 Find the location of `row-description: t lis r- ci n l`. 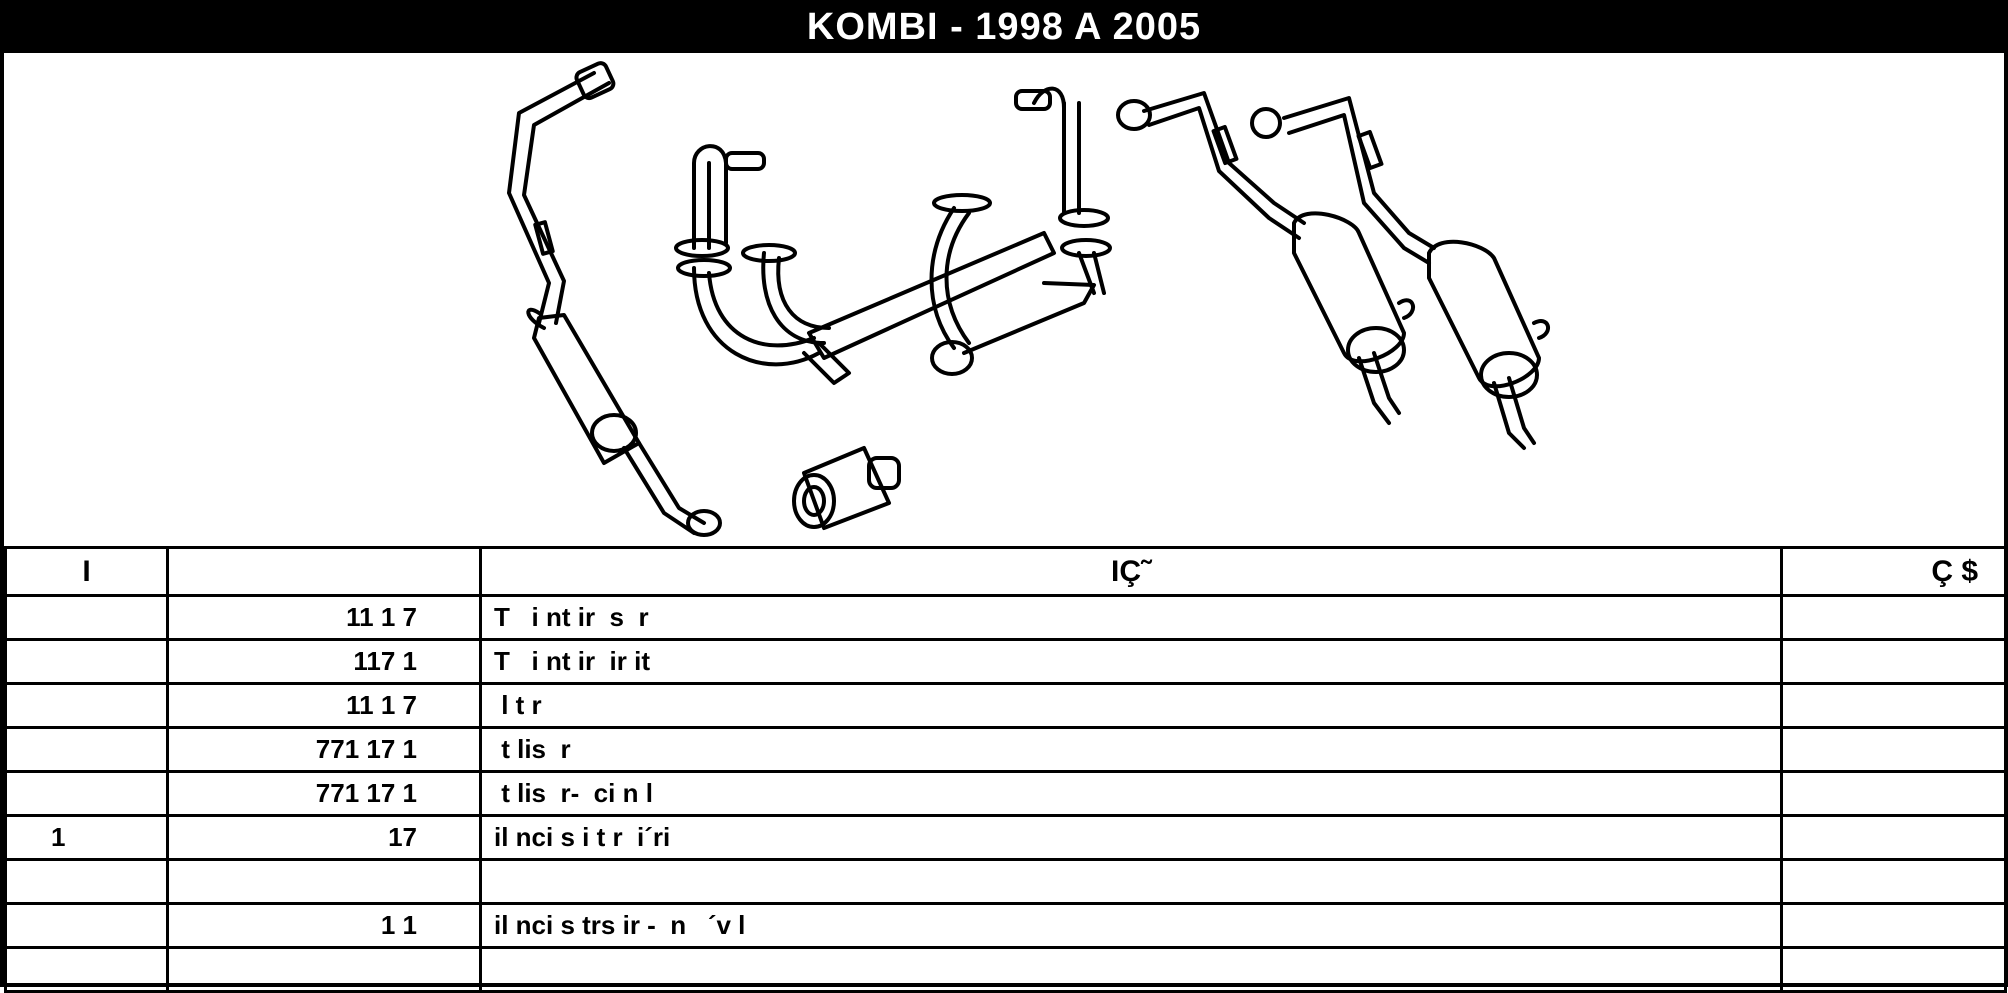

row-description: t lis r- ci n l is located at coordinates (1131, 793).